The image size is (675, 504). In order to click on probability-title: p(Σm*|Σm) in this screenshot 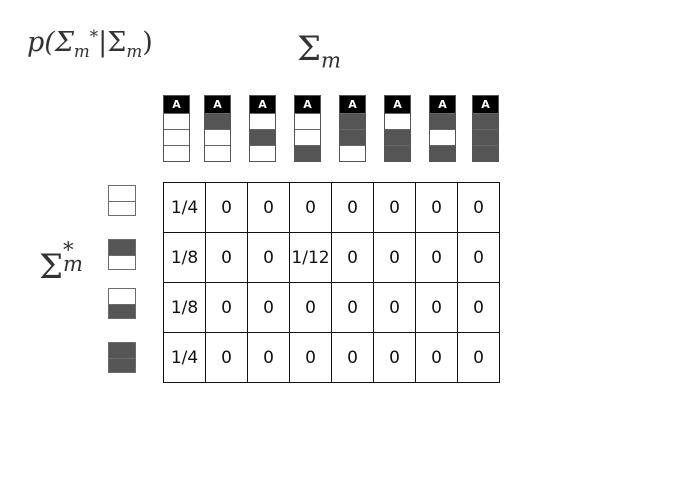, I will do `click(90, 43)`.